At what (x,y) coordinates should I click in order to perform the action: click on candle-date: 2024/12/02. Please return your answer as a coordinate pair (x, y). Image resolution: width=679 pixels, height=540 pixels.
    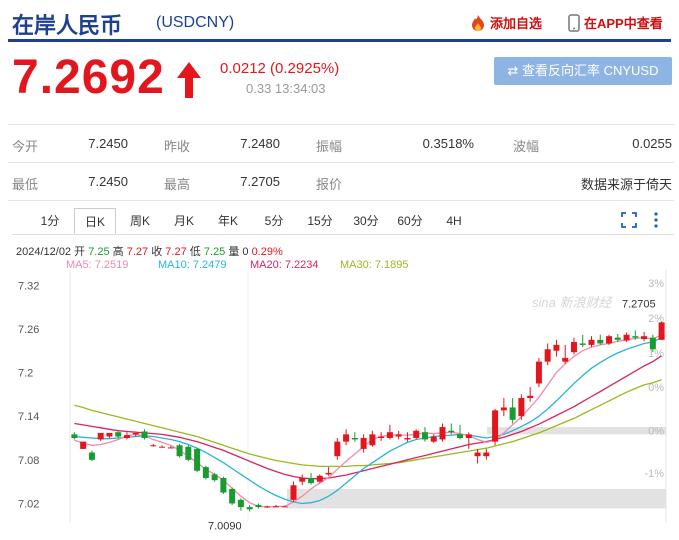
    Looking at the image, I should click on (44, 252).